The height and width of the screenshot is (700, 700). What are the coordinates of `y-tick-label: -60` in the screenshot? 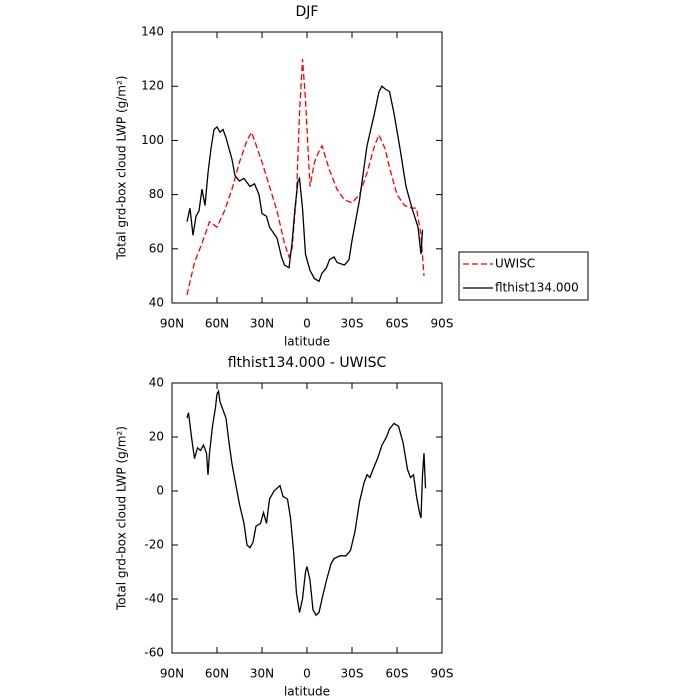 It's located at (154, 653).